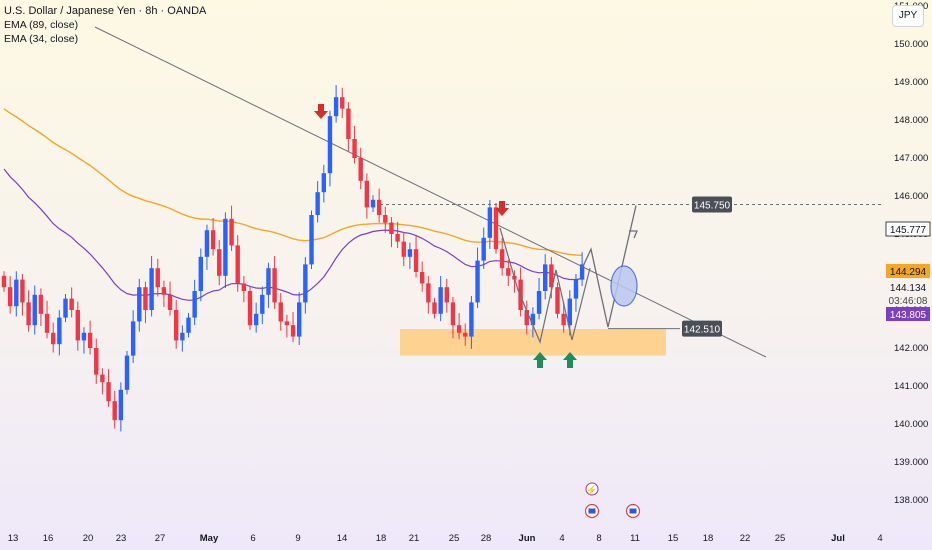  I want to click on bar-countdown-label: 03:46:08, so click(908, 301).